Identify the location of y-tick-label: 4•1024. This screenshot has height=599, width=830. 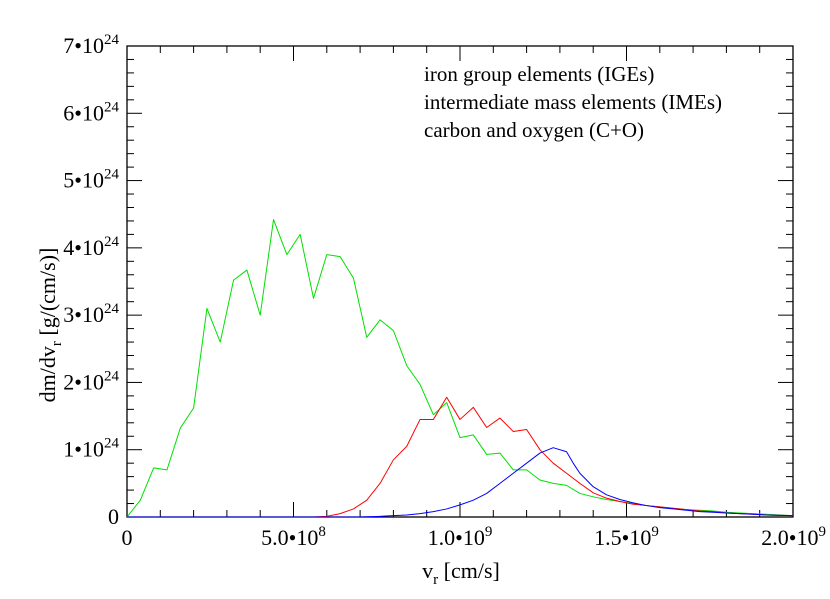
(91, 247).